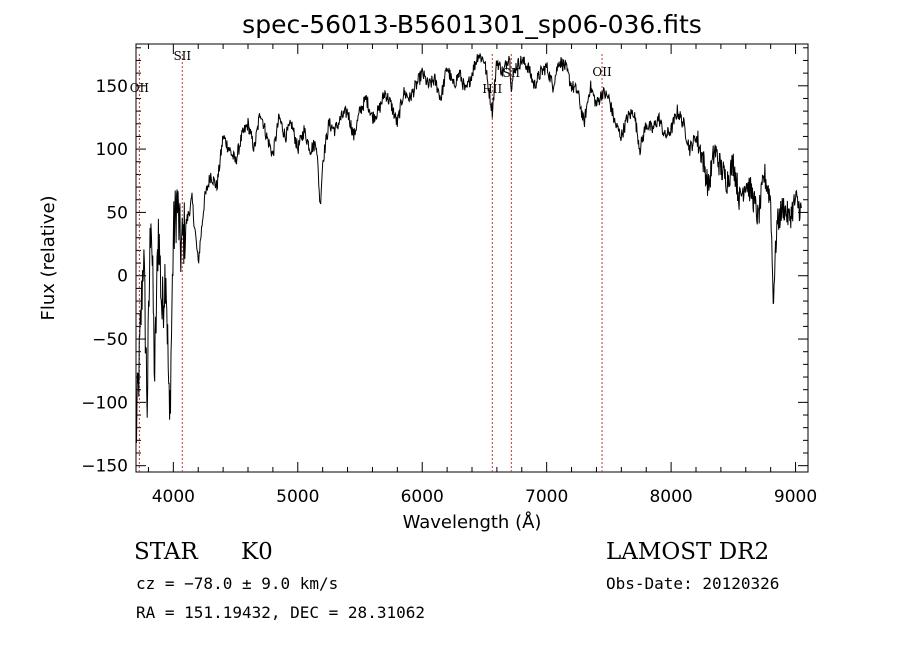  Describe the element at coordinates (670, 497) in the screenshot. I see `x-tick-label: 8000` at that location.